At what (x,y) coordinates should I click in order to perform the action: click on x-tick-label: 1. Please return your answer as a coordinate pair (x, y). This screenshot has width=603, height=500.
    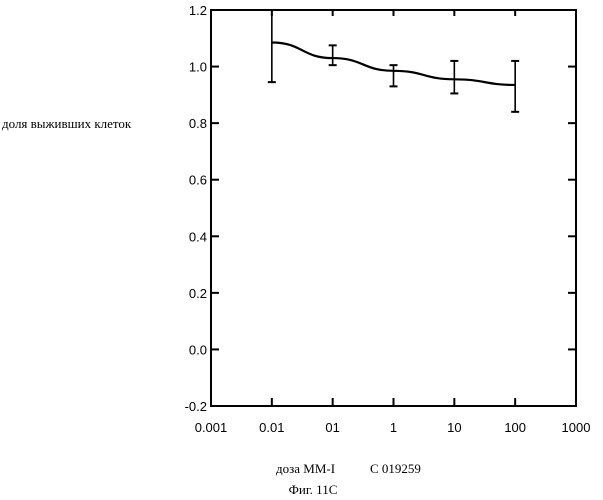
    Looking at the image, I should click on (393, 427).